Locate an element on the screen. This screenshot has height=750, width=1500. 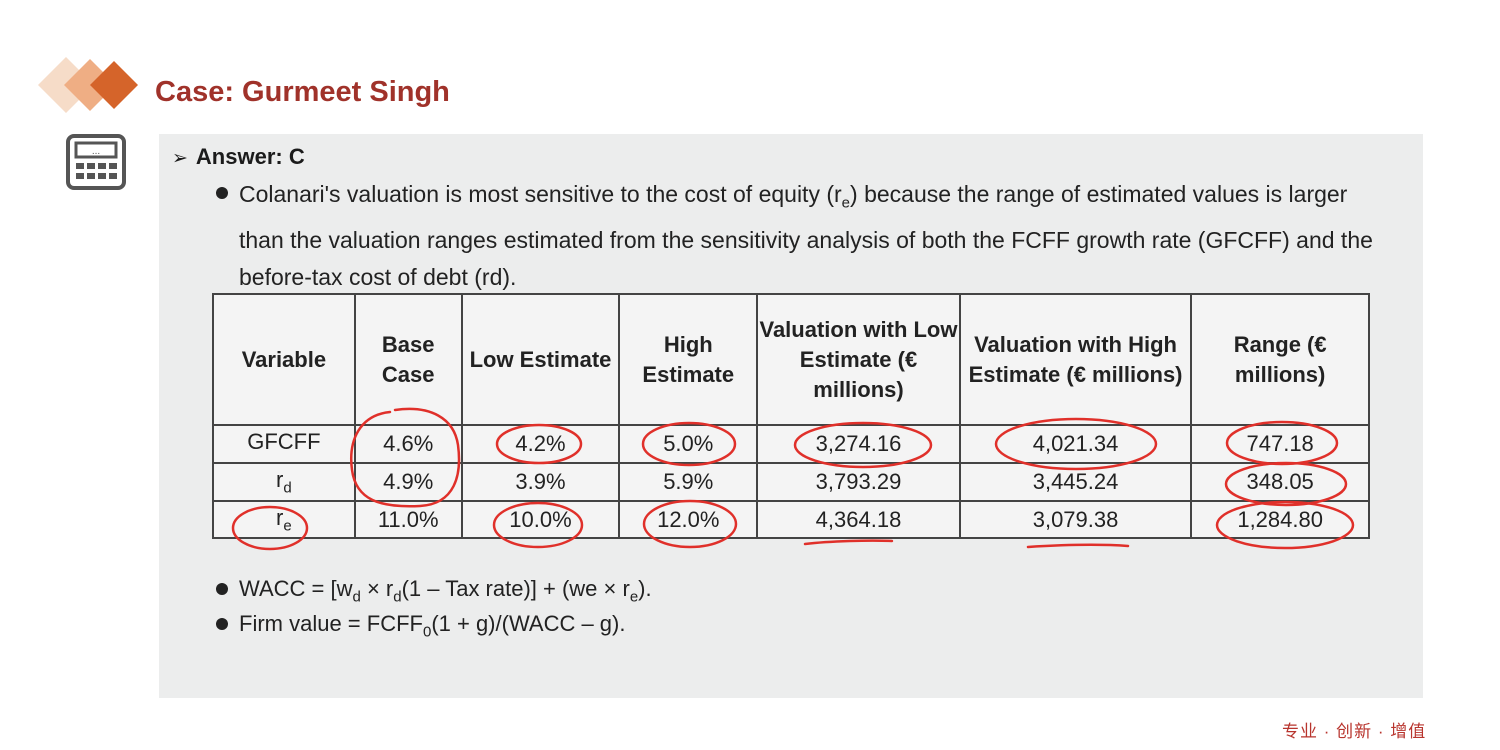
cell-high-estimate: 12.0% is located at coordinates (688, 519).